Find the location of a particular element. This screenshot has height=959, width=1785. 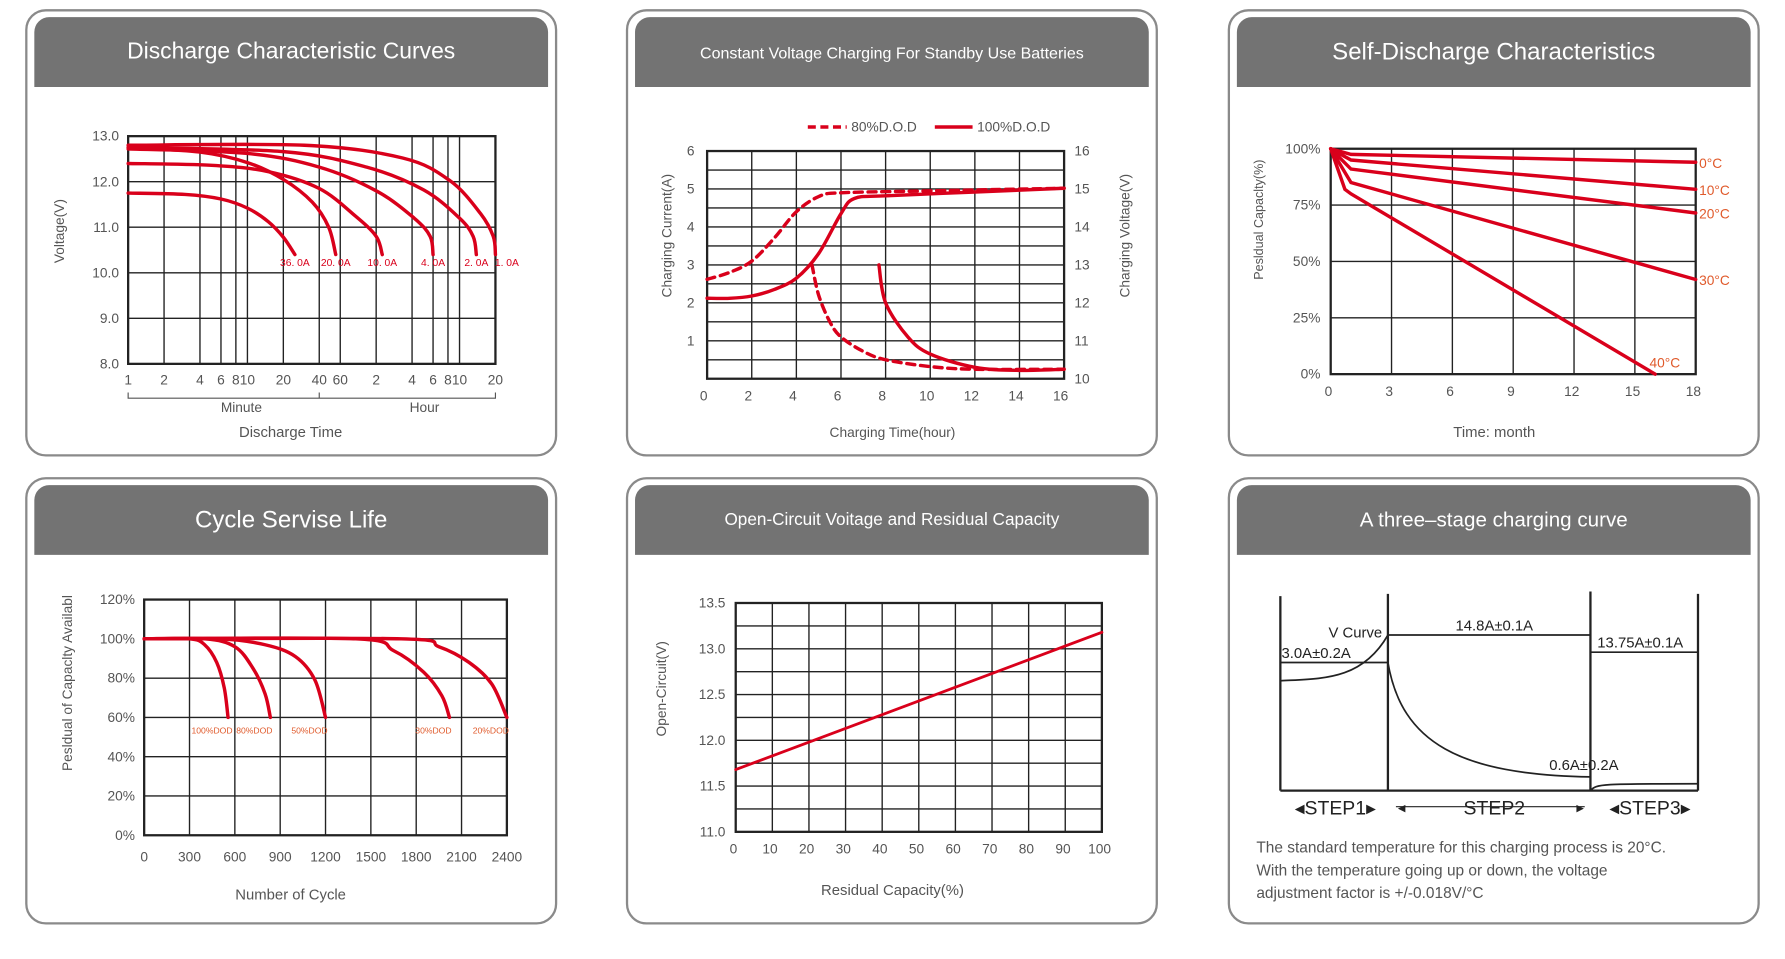

tick-label: 20% is located at coordinates (121, 796).